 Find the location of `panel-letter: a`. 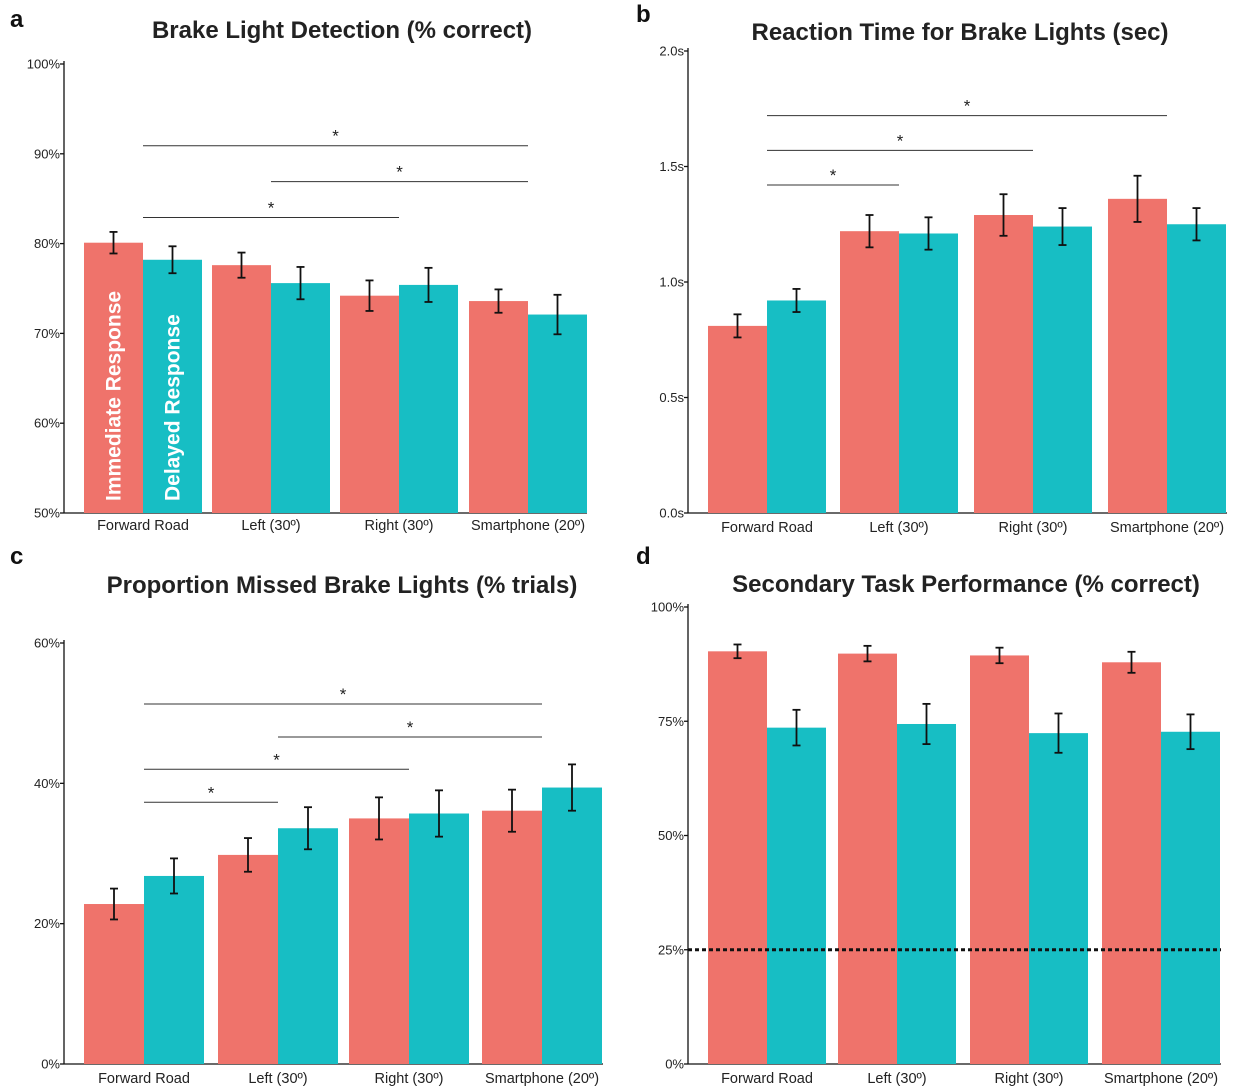

panel-letter: a is located at coordinates (17, 19).